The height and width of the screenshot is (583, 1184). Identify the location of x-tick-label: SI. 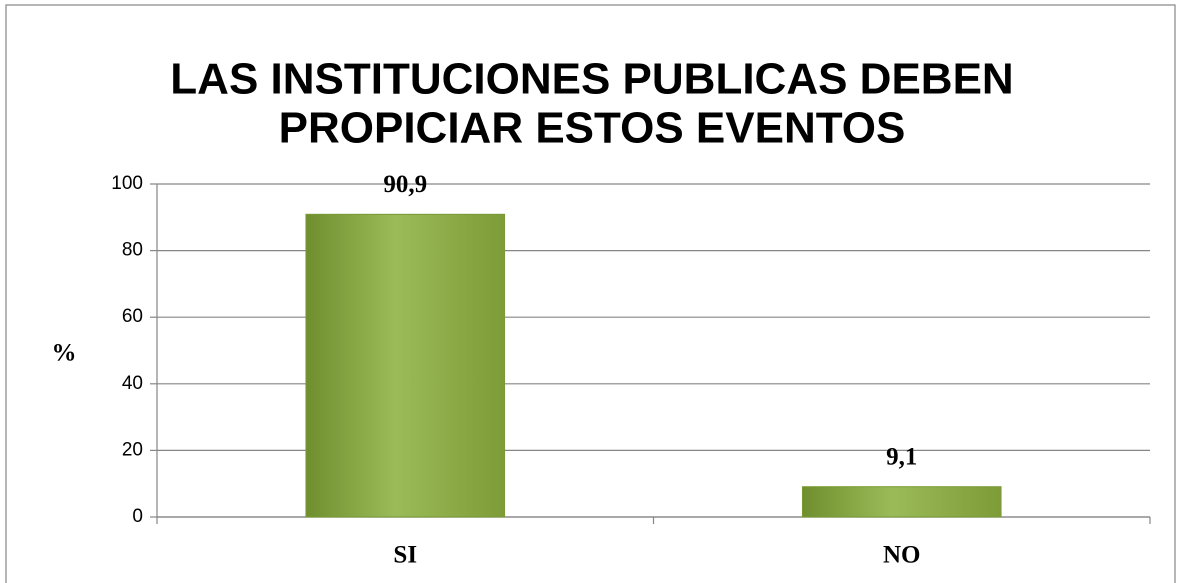
(405, 555).